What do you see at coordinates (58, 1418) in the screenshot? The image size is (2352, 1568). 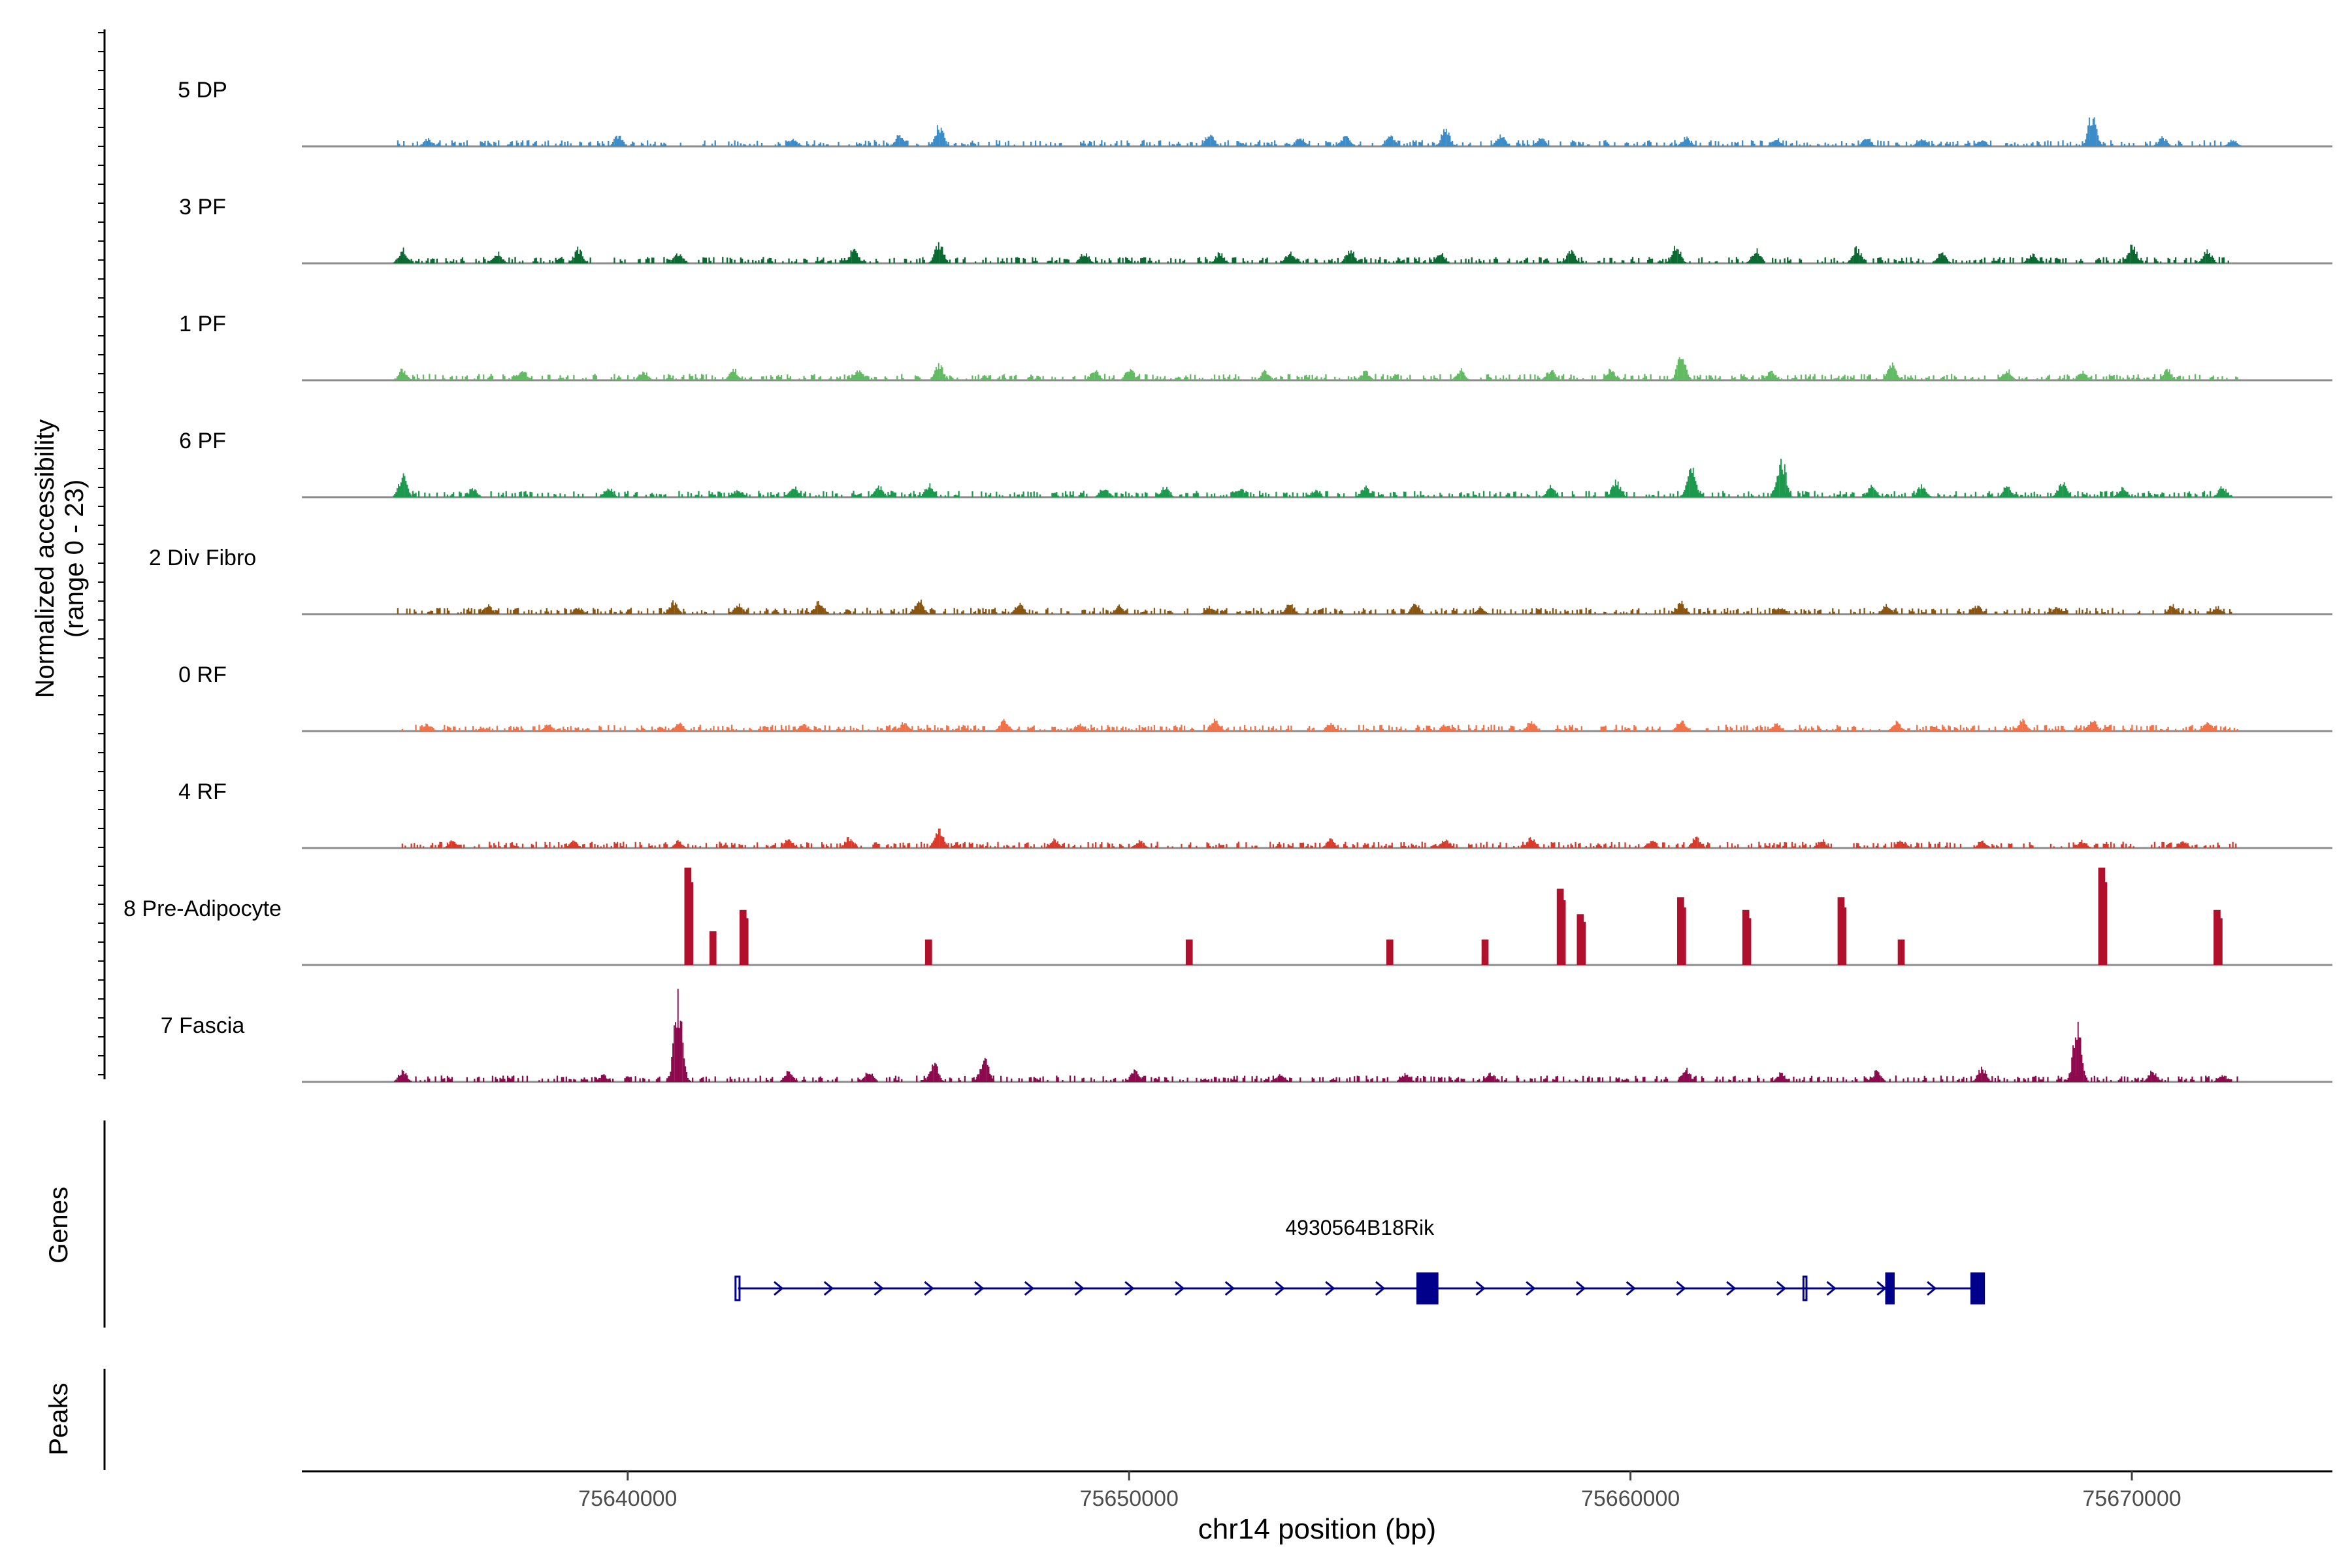 I see `peaks-panel-label: Peaks` at bounding box center [58, 1418].